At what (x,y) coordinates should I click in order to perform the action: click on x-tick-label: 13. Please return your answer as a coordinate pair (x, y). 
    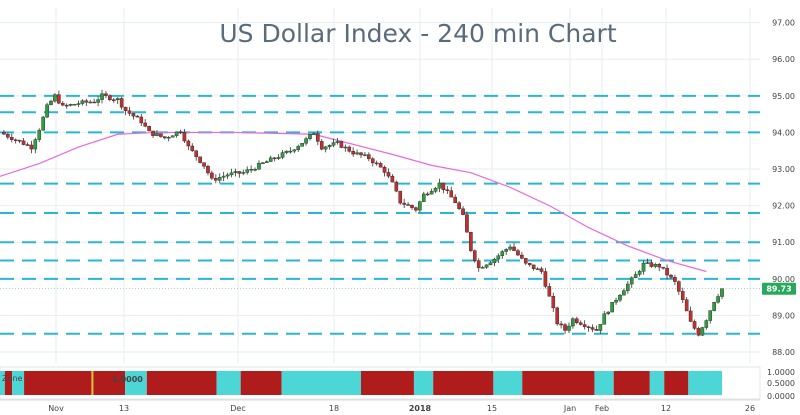
    Looking at the image, I should click on (124, 408).